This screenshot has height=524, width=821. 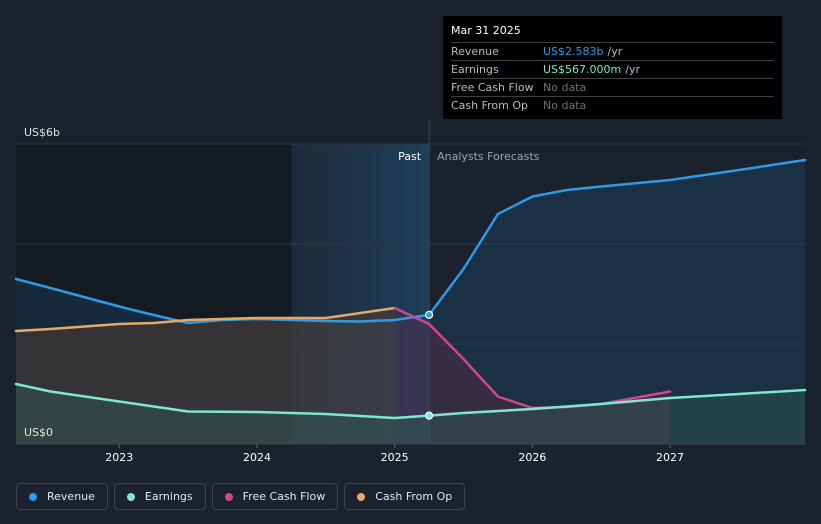 What do you see at coordinates (612, 87) in the screenshot?
I see `tooltip-row-free-cash-flow: Free Cash Flow No data` at bounding box center [612, 87].